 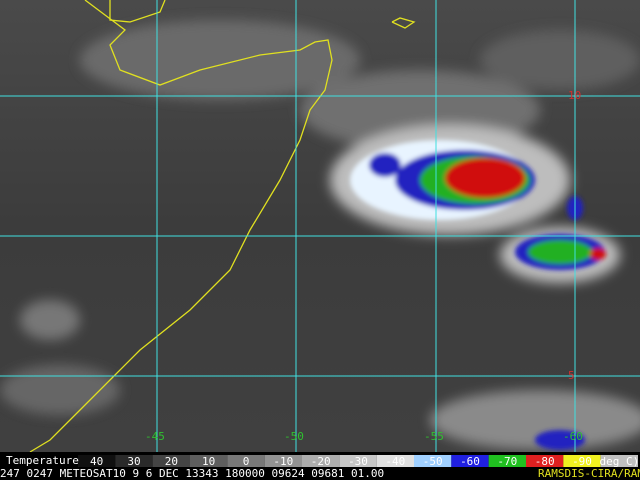 What do you see at coordinates (434, 436) in the screenshot?
I see `lon-label: -55` at bounding box center [434, 436].